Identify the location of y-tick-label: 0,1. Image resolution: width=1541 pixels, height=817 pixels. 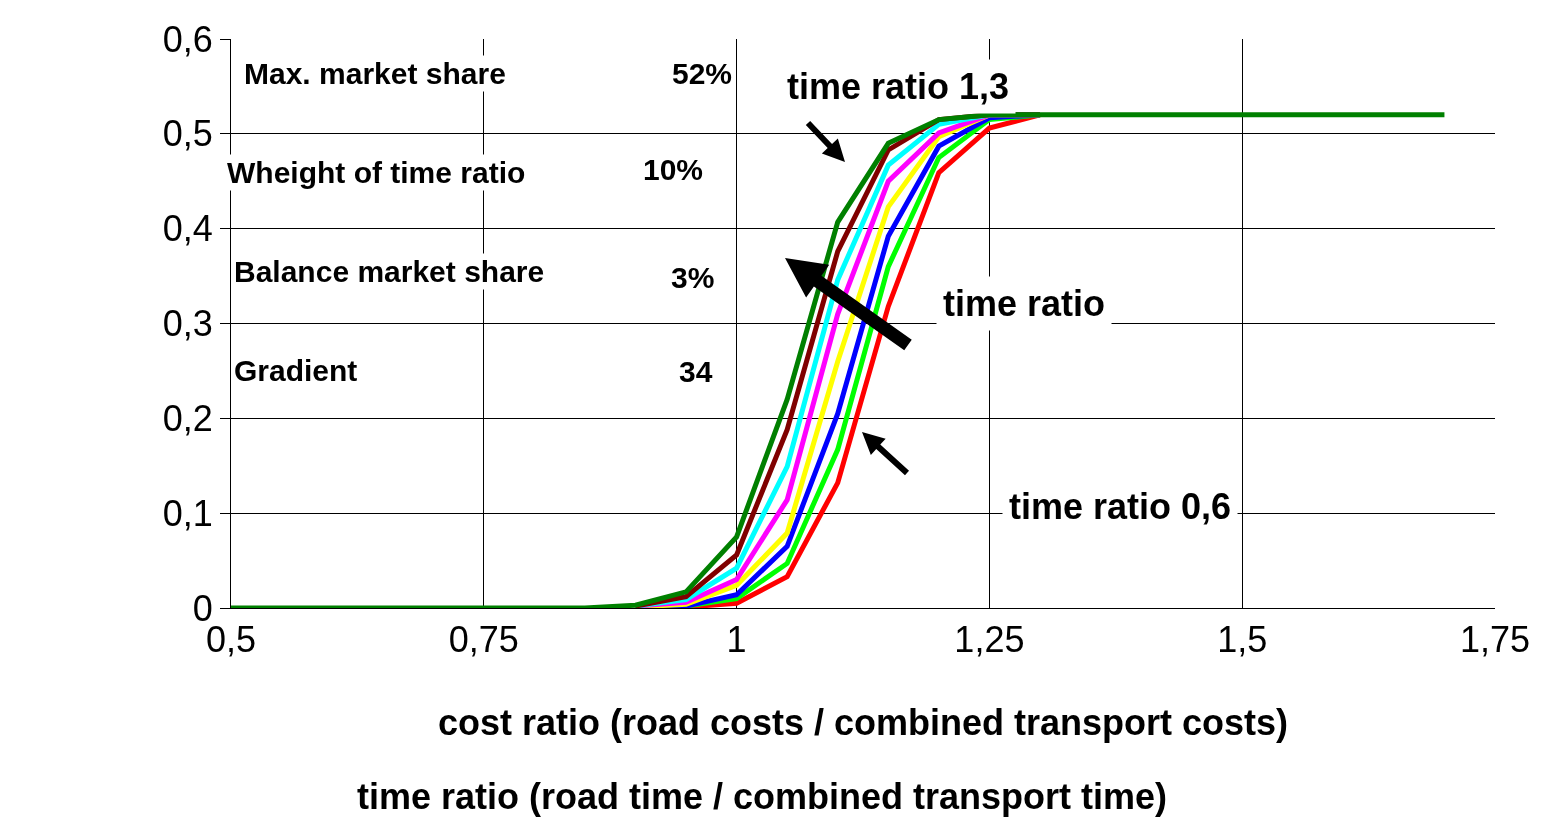
(187, 513).